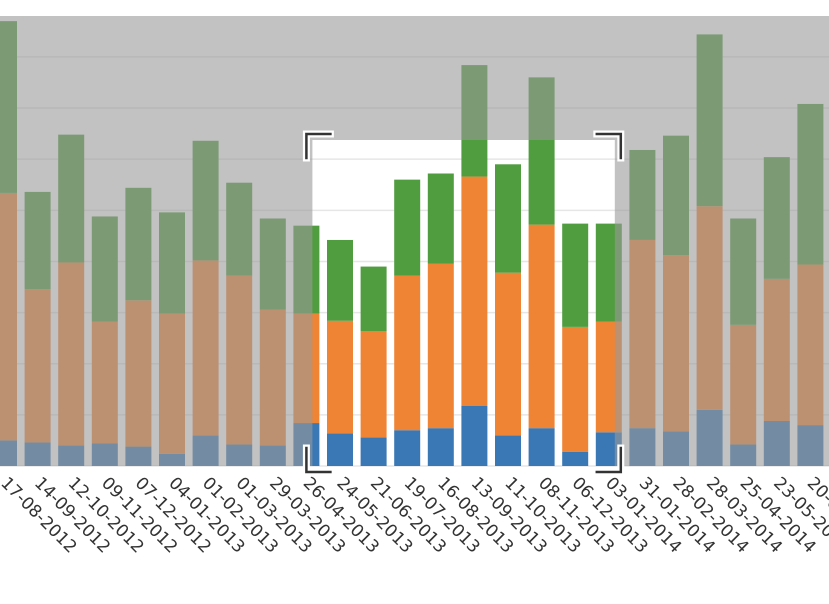 This screenshot has width=829, height=604. Describe the element at coordinates (609, 460) in the screenshot. I see `selection-corner-handle-bottom-right` at that location.